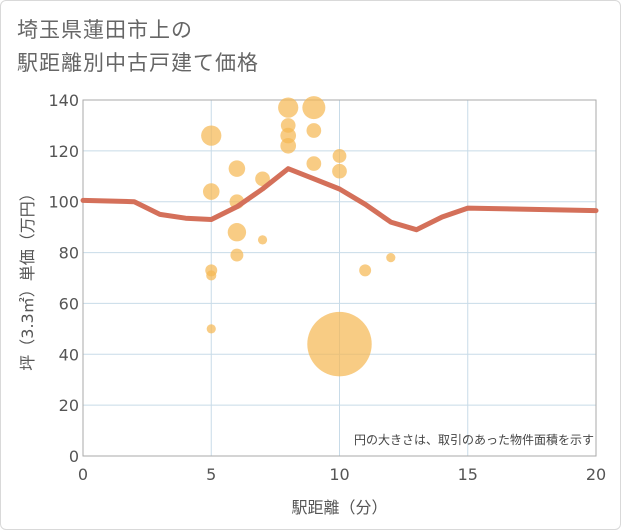 This screenshot has width=621, height=530. What do you see at coordinates (74, 456) in the screenshot?
I see `y-tick-label: 0` at bounding box center [74, 456].